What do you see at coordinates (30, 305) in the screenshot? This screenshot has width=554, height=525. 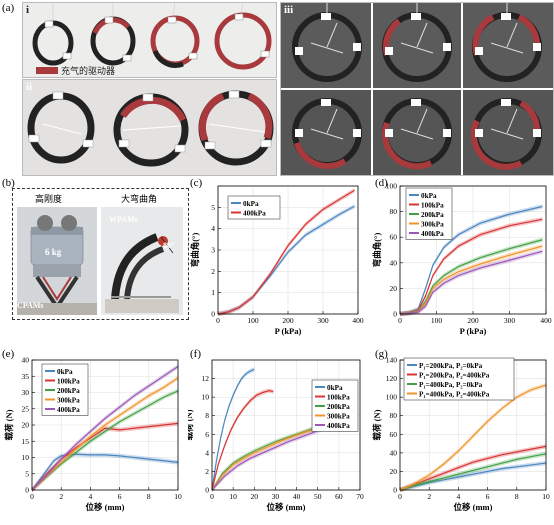 I see `b-cpams-label: CPAMs` at bounding box center [30, 305].